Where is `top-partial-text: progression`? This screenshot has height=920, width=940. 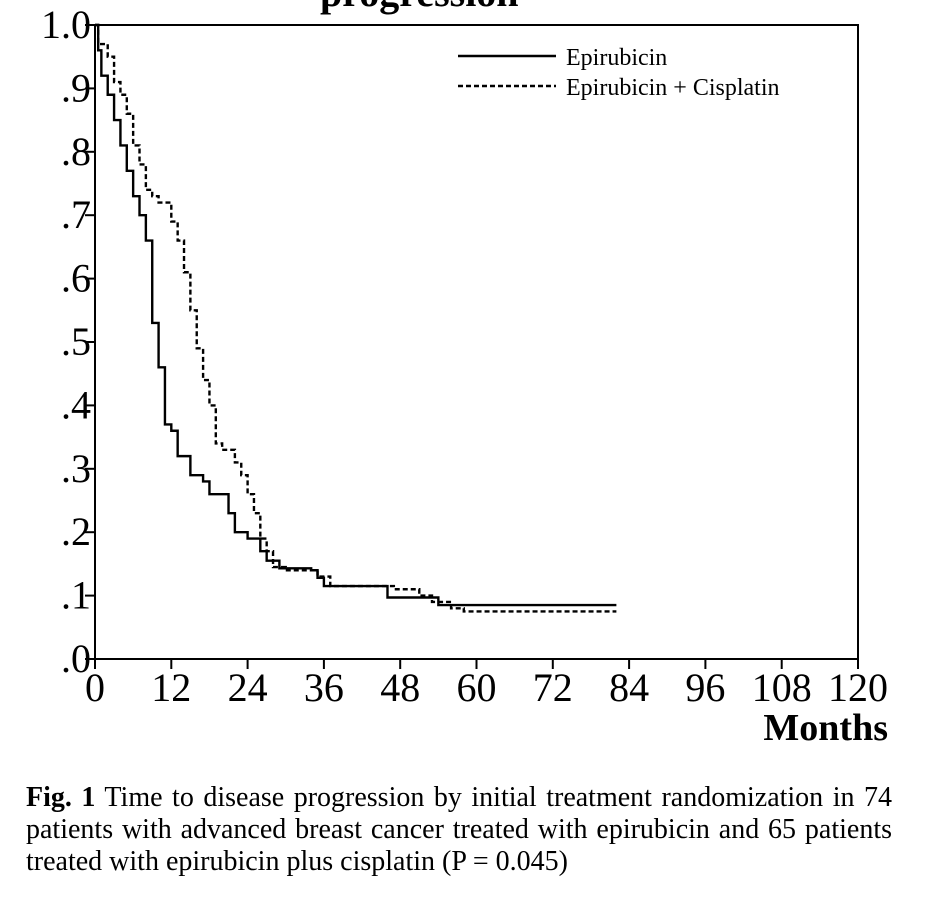
top-partial-text: progression is located at coordinates (419, 7).